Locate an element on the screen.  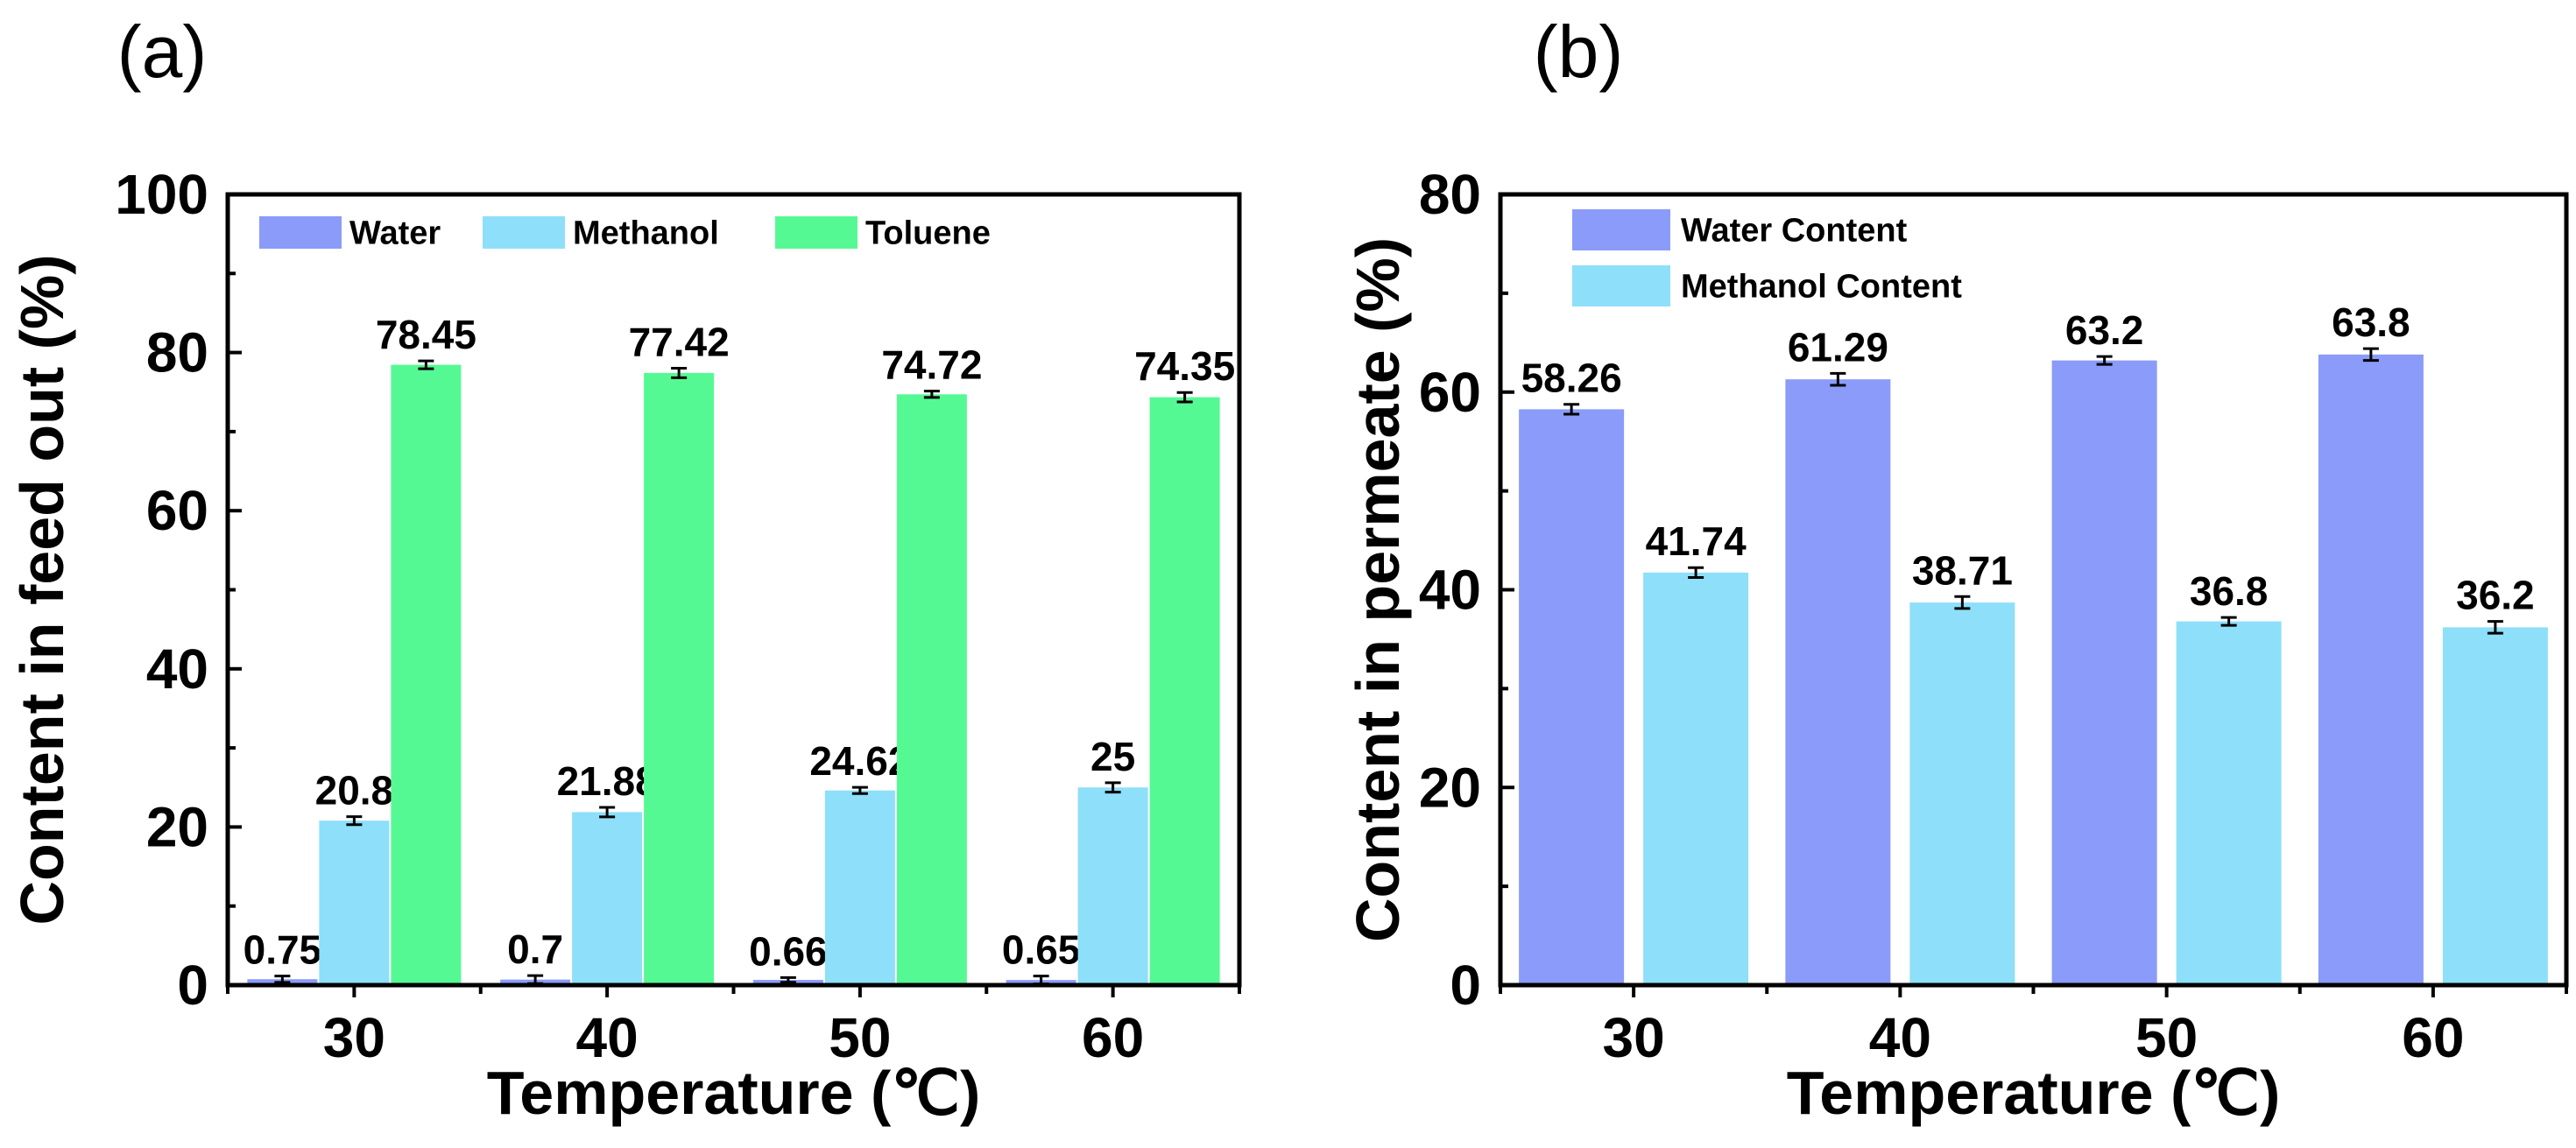
y-axis-title: Content in permeate (%) is located at coordinates (1378, 589).